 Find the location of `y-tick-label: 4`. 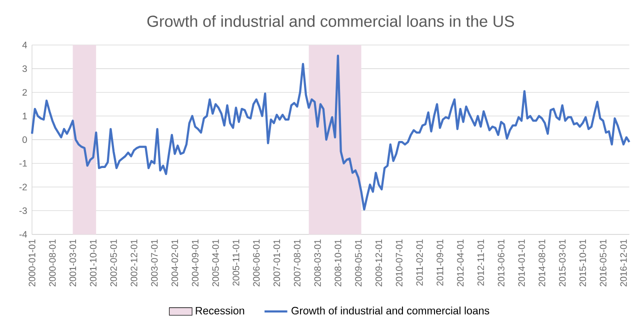

y-tick-label: 4 is located at coordinates (25, 45).